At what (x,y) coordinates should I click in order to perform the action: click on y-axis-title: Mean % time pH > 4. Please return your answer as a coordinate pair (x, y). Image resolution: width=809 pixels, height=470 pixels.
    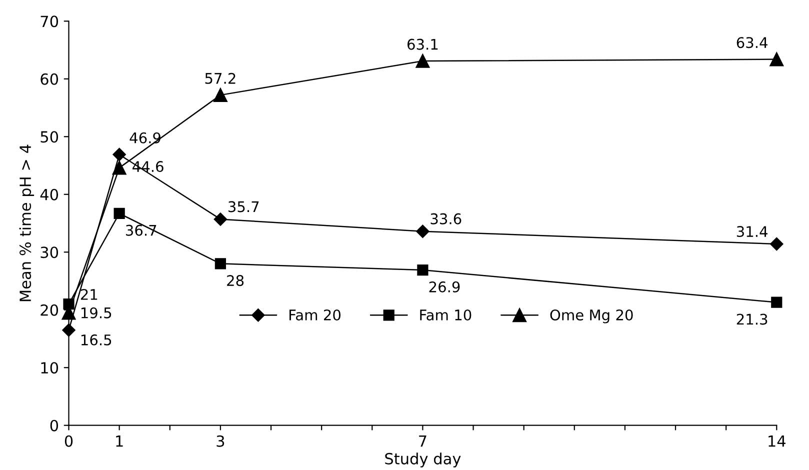
    Looking at the image, I should click on (26, 223).